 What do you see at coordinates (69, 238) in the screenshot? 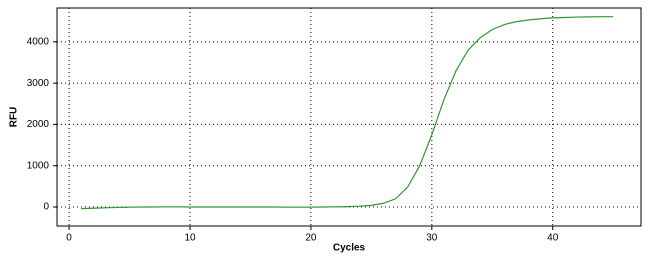
I see `x-tick-label: 0` at bounding box center [69, 238].